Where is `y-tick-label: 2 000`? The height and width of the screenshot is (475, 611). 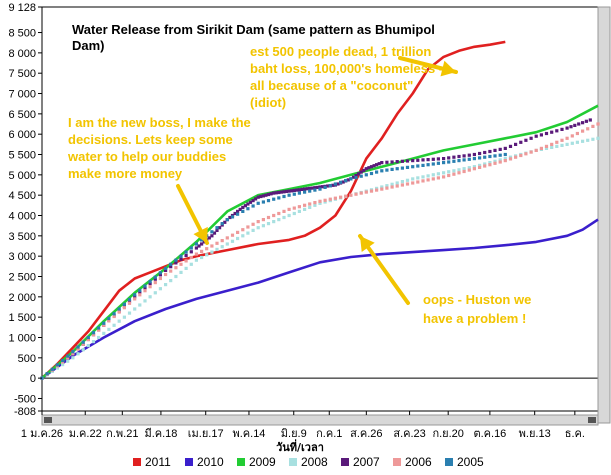
y-tick-label: 2 000 is located at coordinates (22, 298).